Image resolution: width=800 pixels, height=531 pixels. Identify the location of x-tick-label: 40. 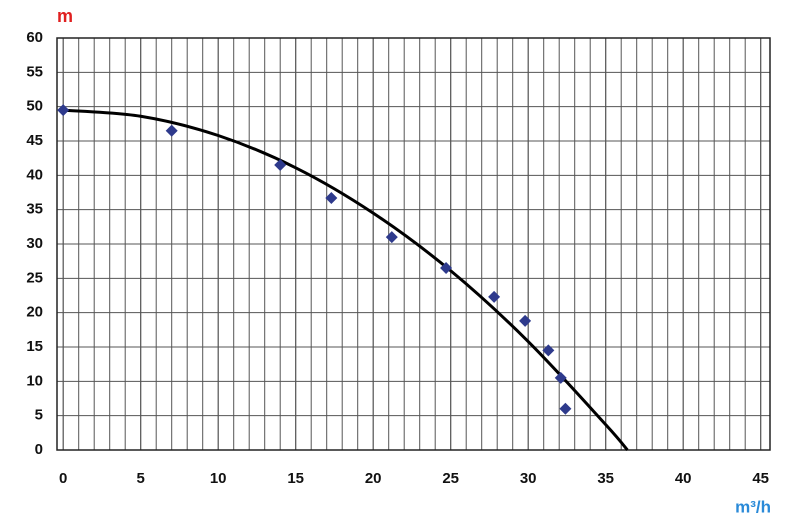
(683, 478).